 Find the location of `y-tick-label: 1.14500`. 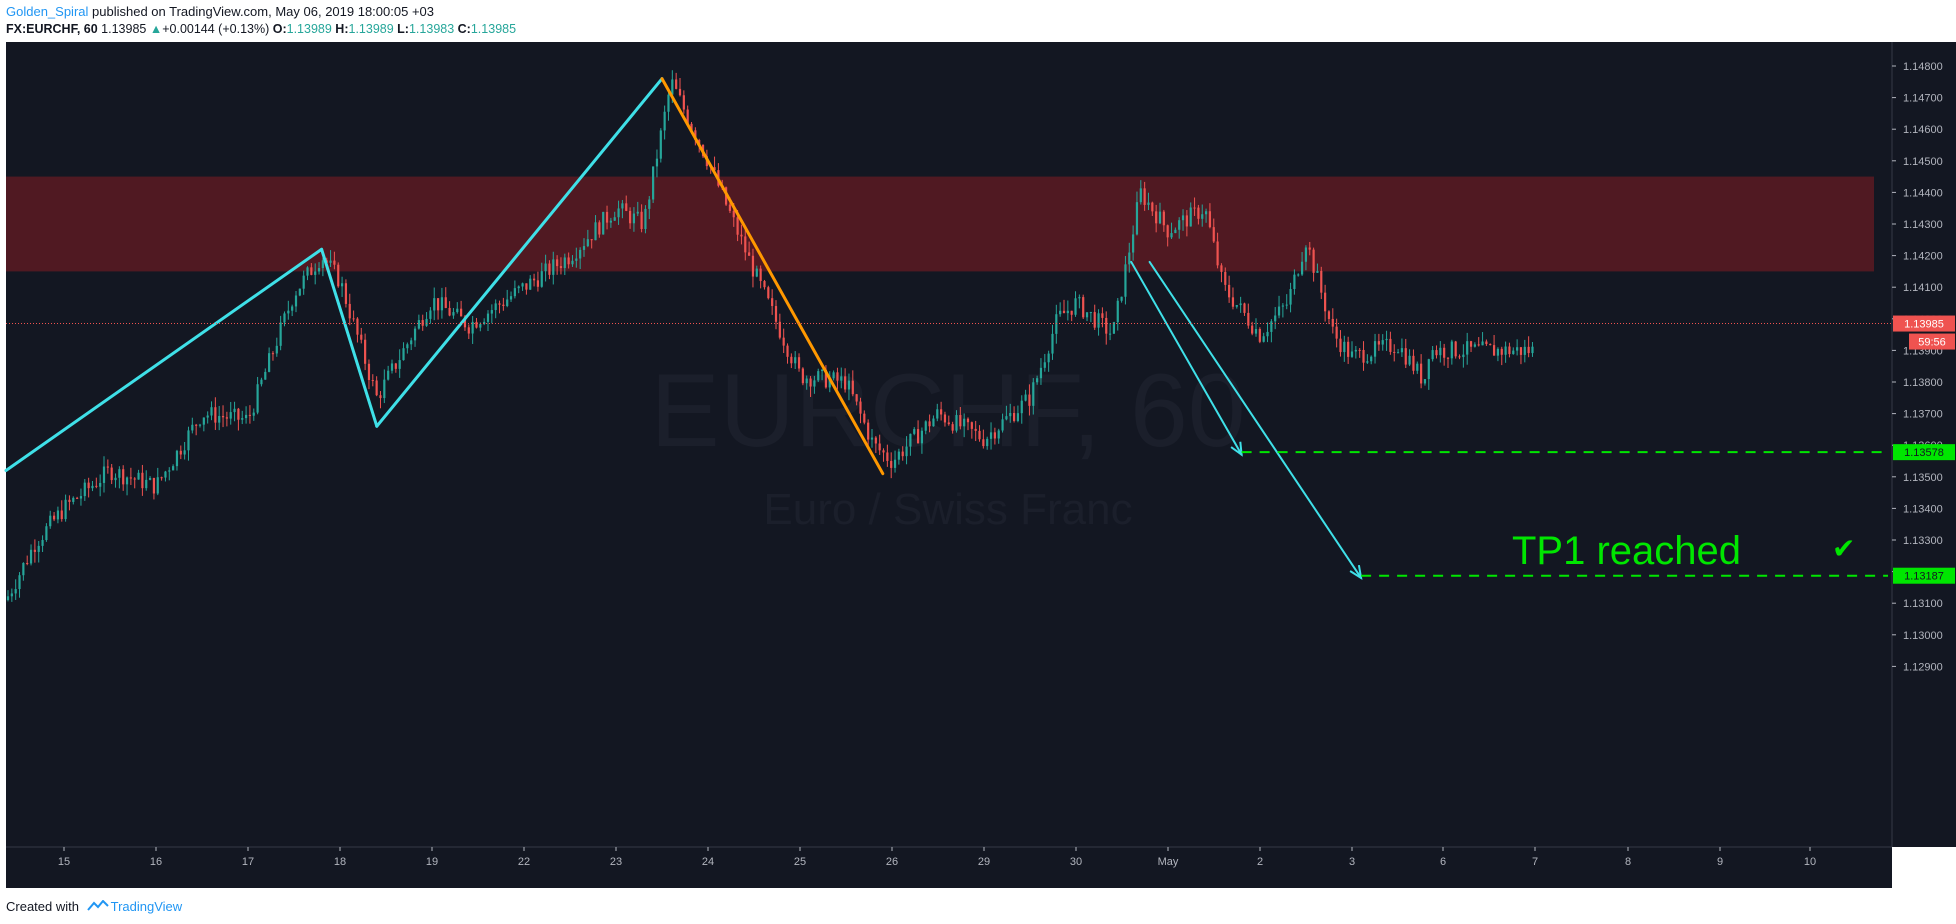

y-tick-label: 1.14500 is located at coordinates (1923, 162).